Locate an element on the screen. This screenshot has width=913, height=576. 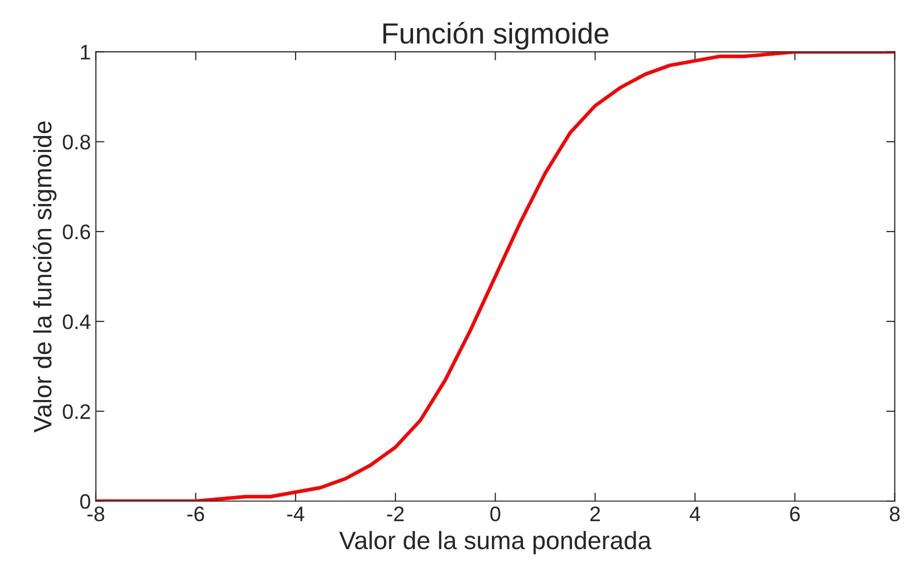
y-tick-label: 0.2 is located at coordinates (76, 412).